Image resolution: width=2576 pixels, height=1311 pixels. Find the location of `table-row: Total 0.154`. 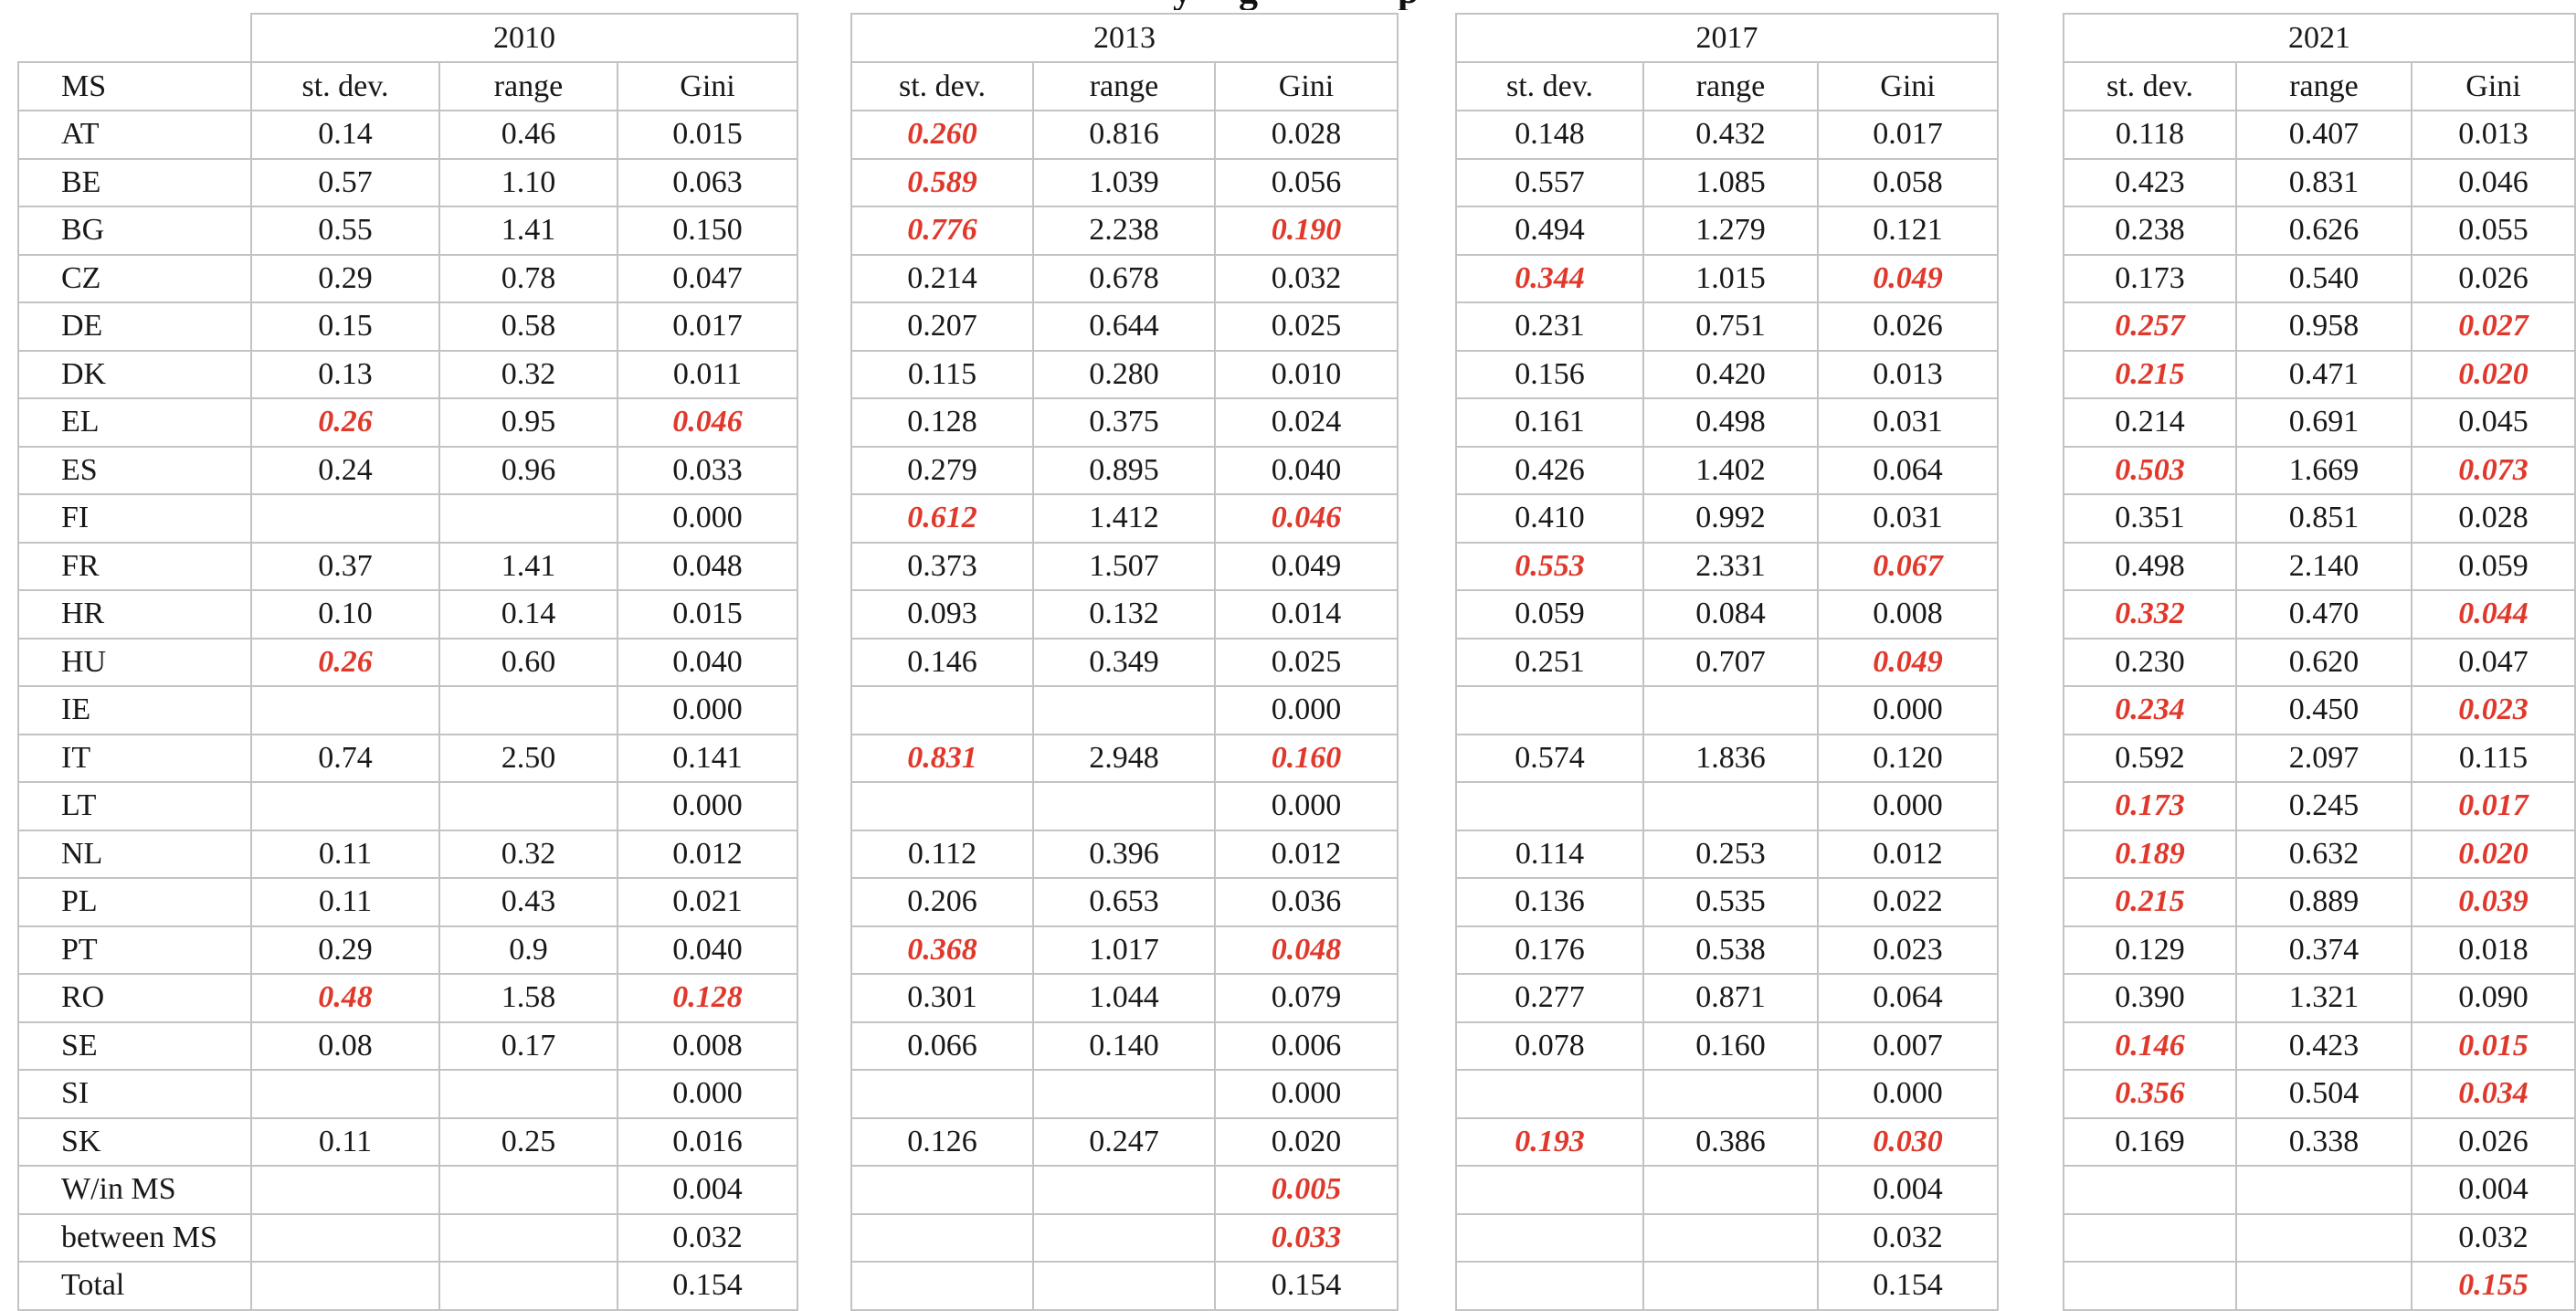

table-row: Total 0.154 is located at coordinates (407, 1286).